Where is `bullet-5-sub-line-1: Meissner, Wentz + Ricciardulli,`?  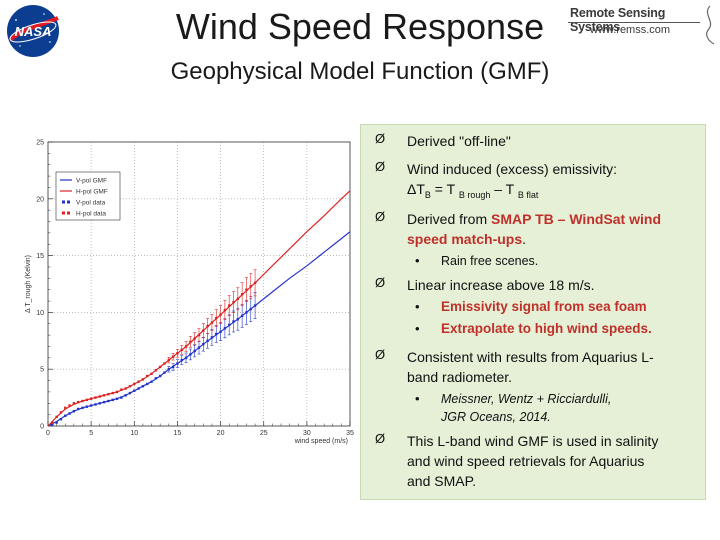
bullet-5-sub-line-1: Meissner, Wentz + Ricciardulli, is located at coordinates (526, 399).